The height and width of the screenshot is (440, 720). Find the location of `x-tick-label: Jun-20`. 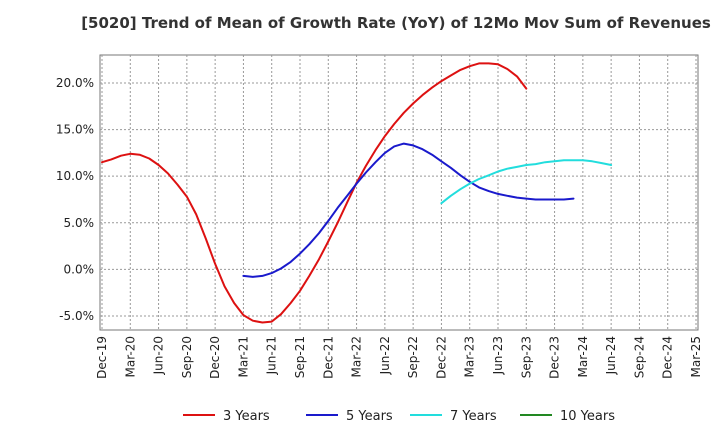

x-tick-label: Jun-20 is located at coordinates (159, 355).